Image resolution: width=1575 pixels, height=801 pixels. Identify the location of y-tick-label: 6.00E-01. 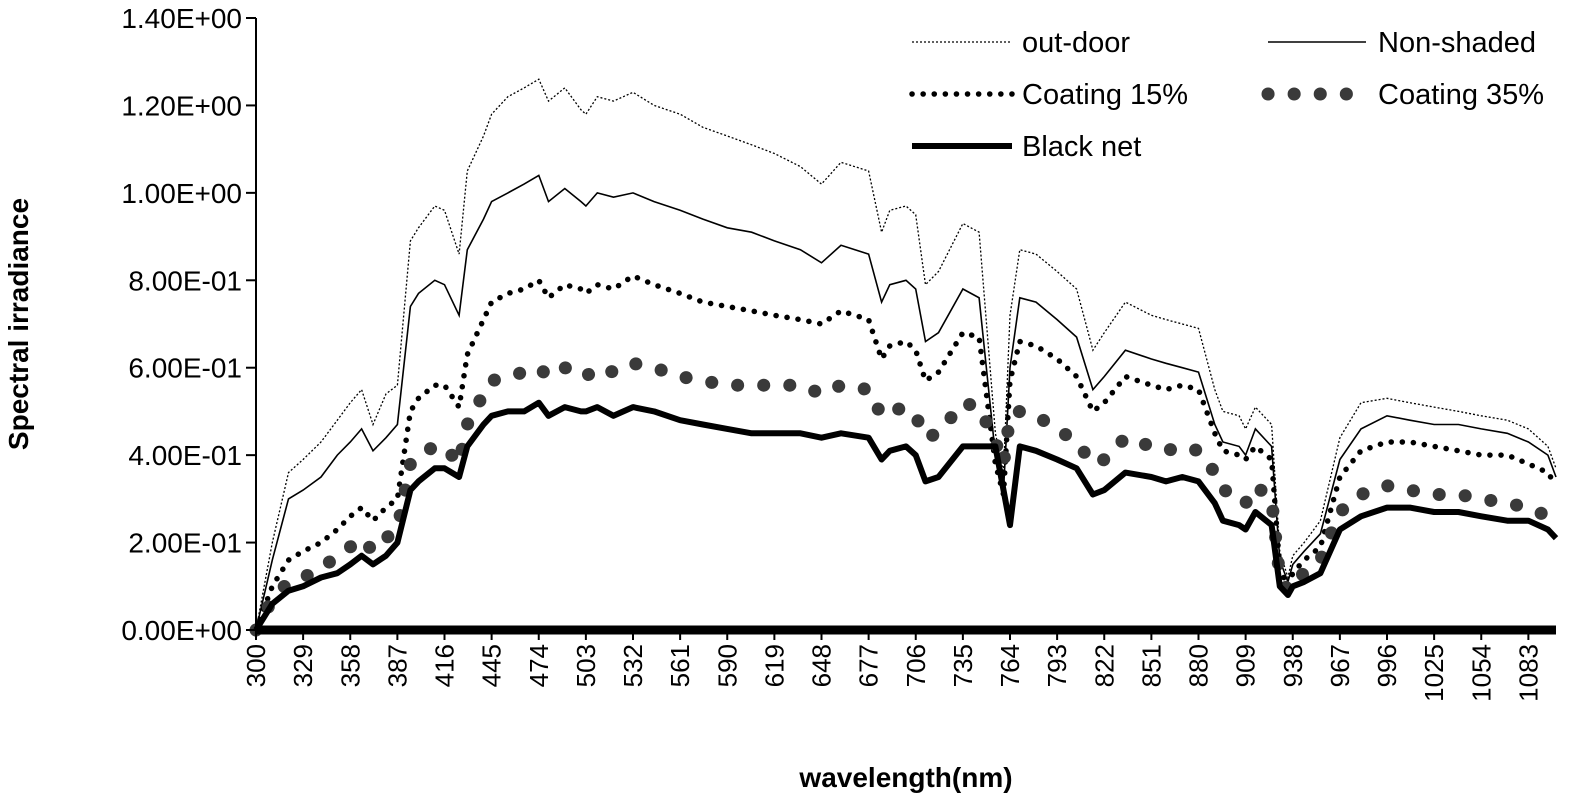
(185, 368).